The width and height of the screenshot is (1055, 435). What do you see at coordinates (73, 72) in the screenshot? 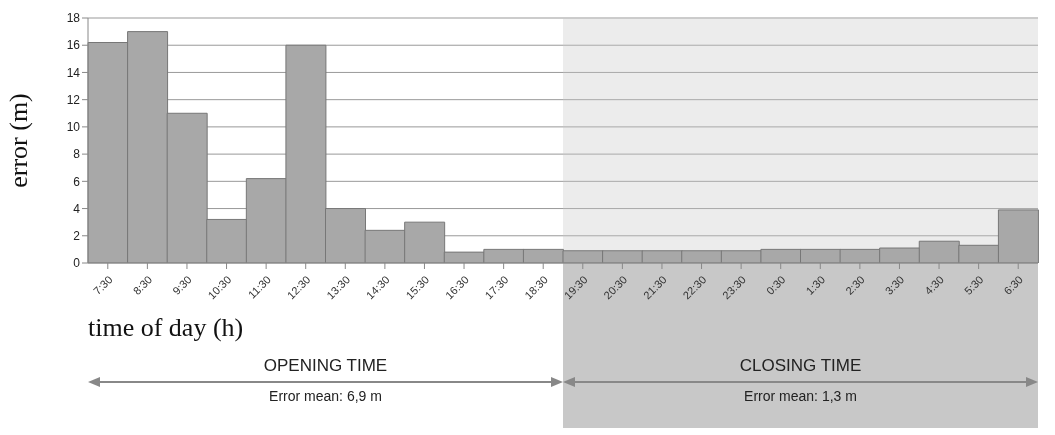
I see `y-tick-label: 14` at bounding box center [73, 72].